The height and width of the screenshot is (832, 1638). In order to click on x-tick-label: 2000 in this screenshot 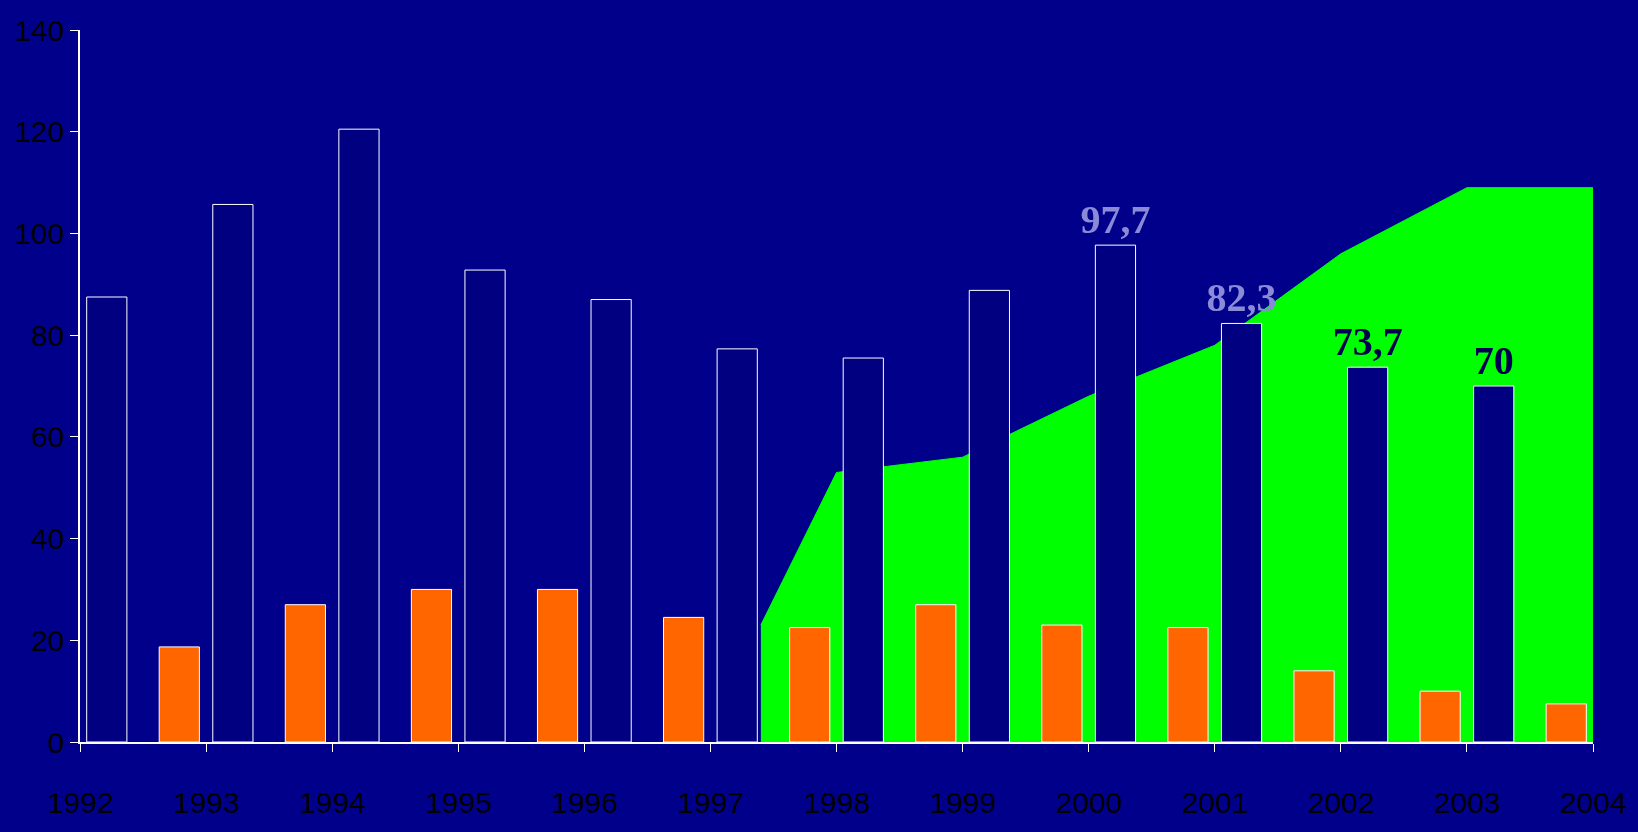, I will do `click(1089, 802)`.